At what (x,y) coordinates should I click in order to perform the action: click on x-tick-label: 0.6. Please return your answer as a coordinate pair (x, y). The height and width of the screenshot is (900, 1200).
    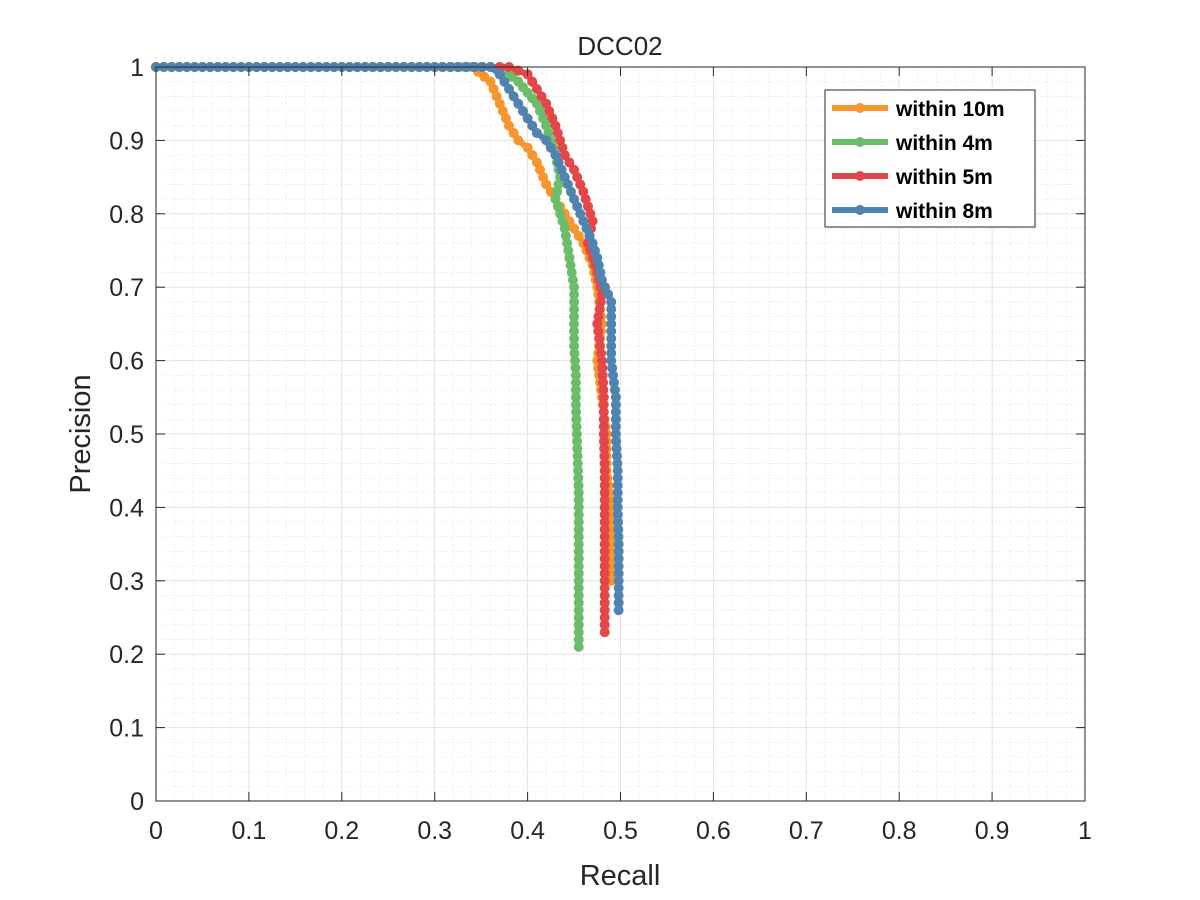
    Looking at the image, I should click on (713, 831).